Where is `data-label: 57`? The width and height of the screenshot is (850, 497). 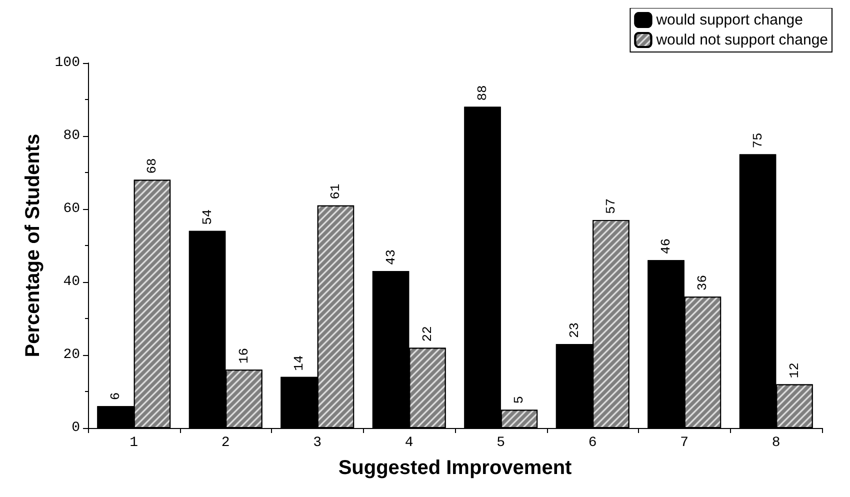 data-label: 57 is located at coordinates (610, 206).